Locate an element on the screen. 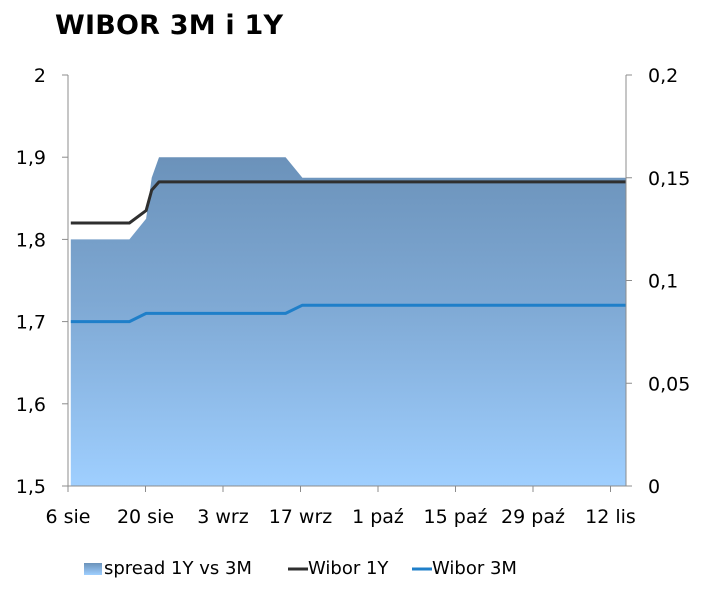 The width and height of the screenshot is (702, 591). x-tick-label: 17 wrz is located at coordinates (301, 517).